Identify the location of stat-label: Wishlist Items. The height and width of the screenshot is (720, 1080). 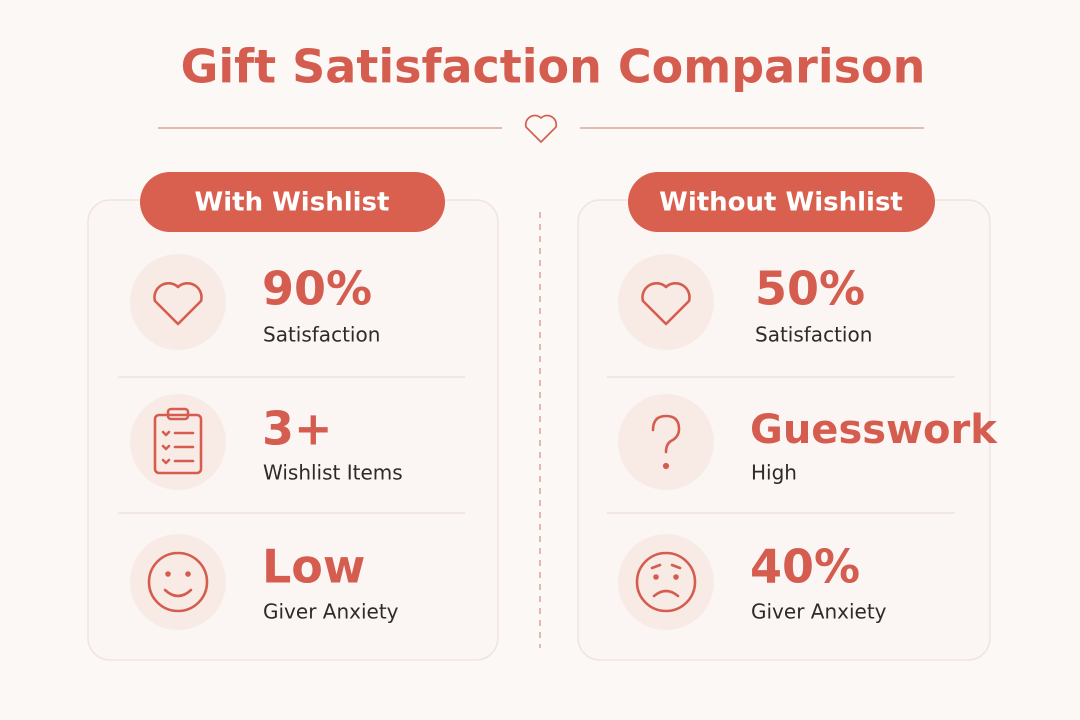
(333, 473).